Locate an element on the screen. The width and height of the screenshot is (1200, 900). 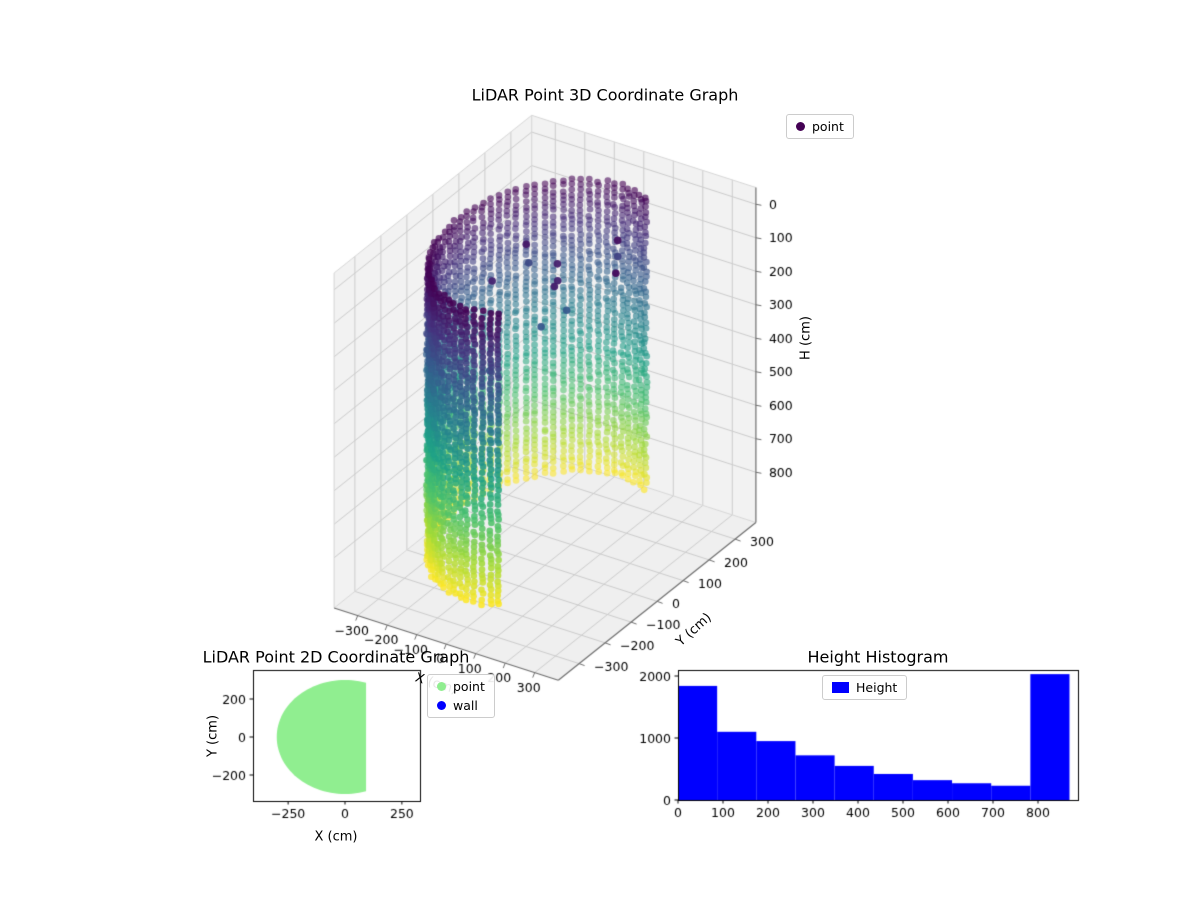
legend-item: wall is located at coordinates (461, 705).